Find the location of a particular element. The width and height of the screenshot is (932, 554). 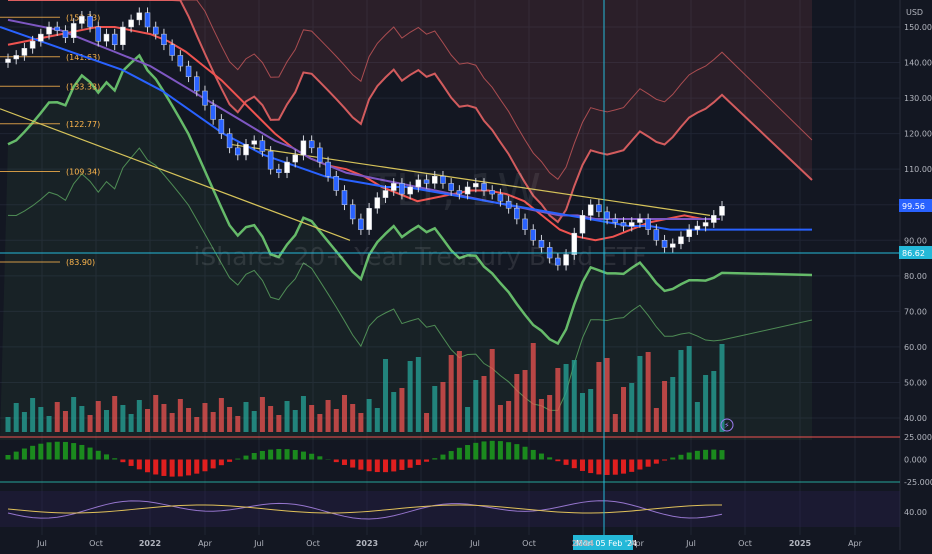

rsi-tick-label: 40.00 is located at coordinates (915, 512).